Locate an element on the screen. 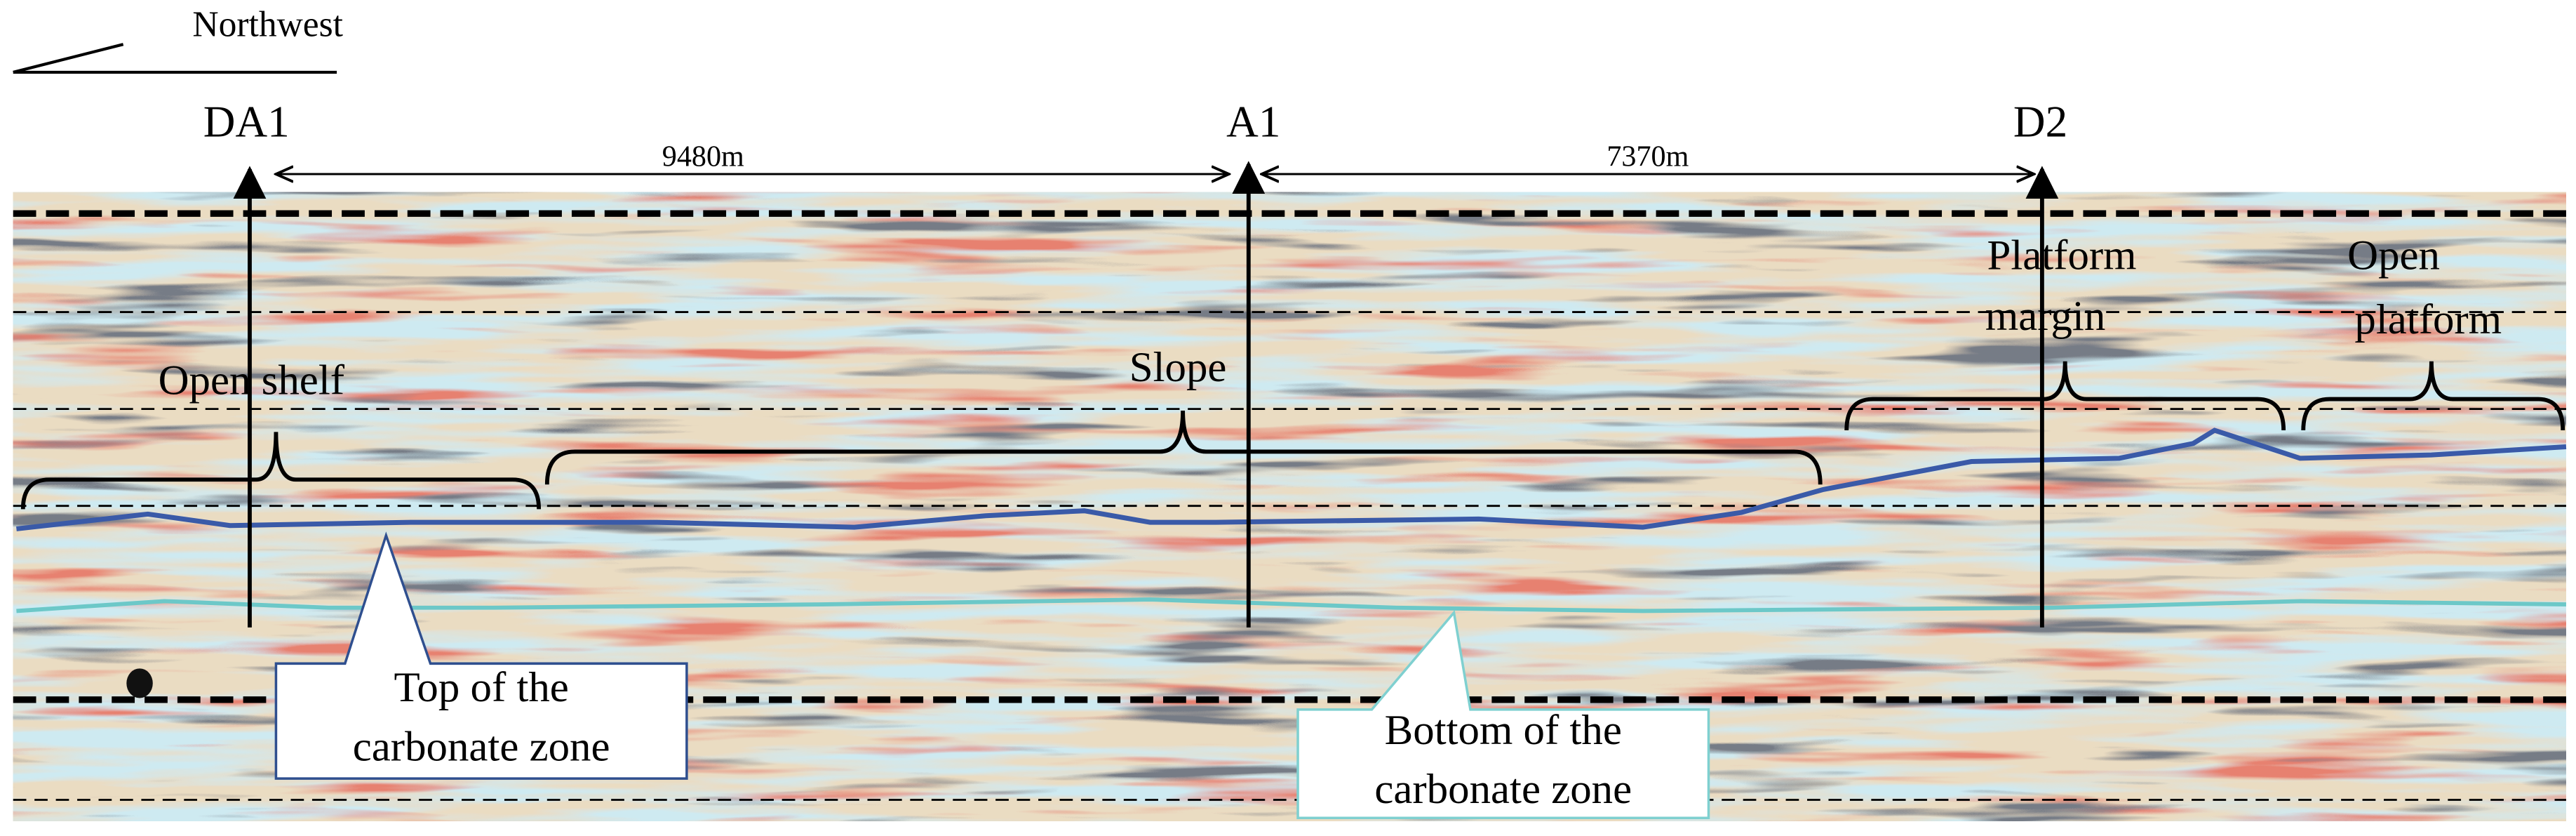  blob is located at coordinates (139, 683).